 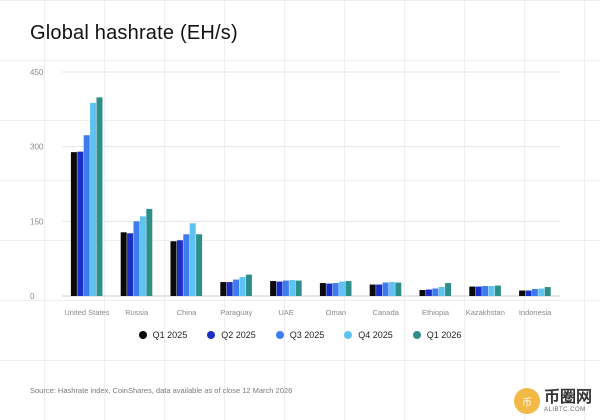 What do you see at coordinates (130, 264) in the screenshot?
I see `bar-russia-q2-2025` at bounding box center [130, 264].